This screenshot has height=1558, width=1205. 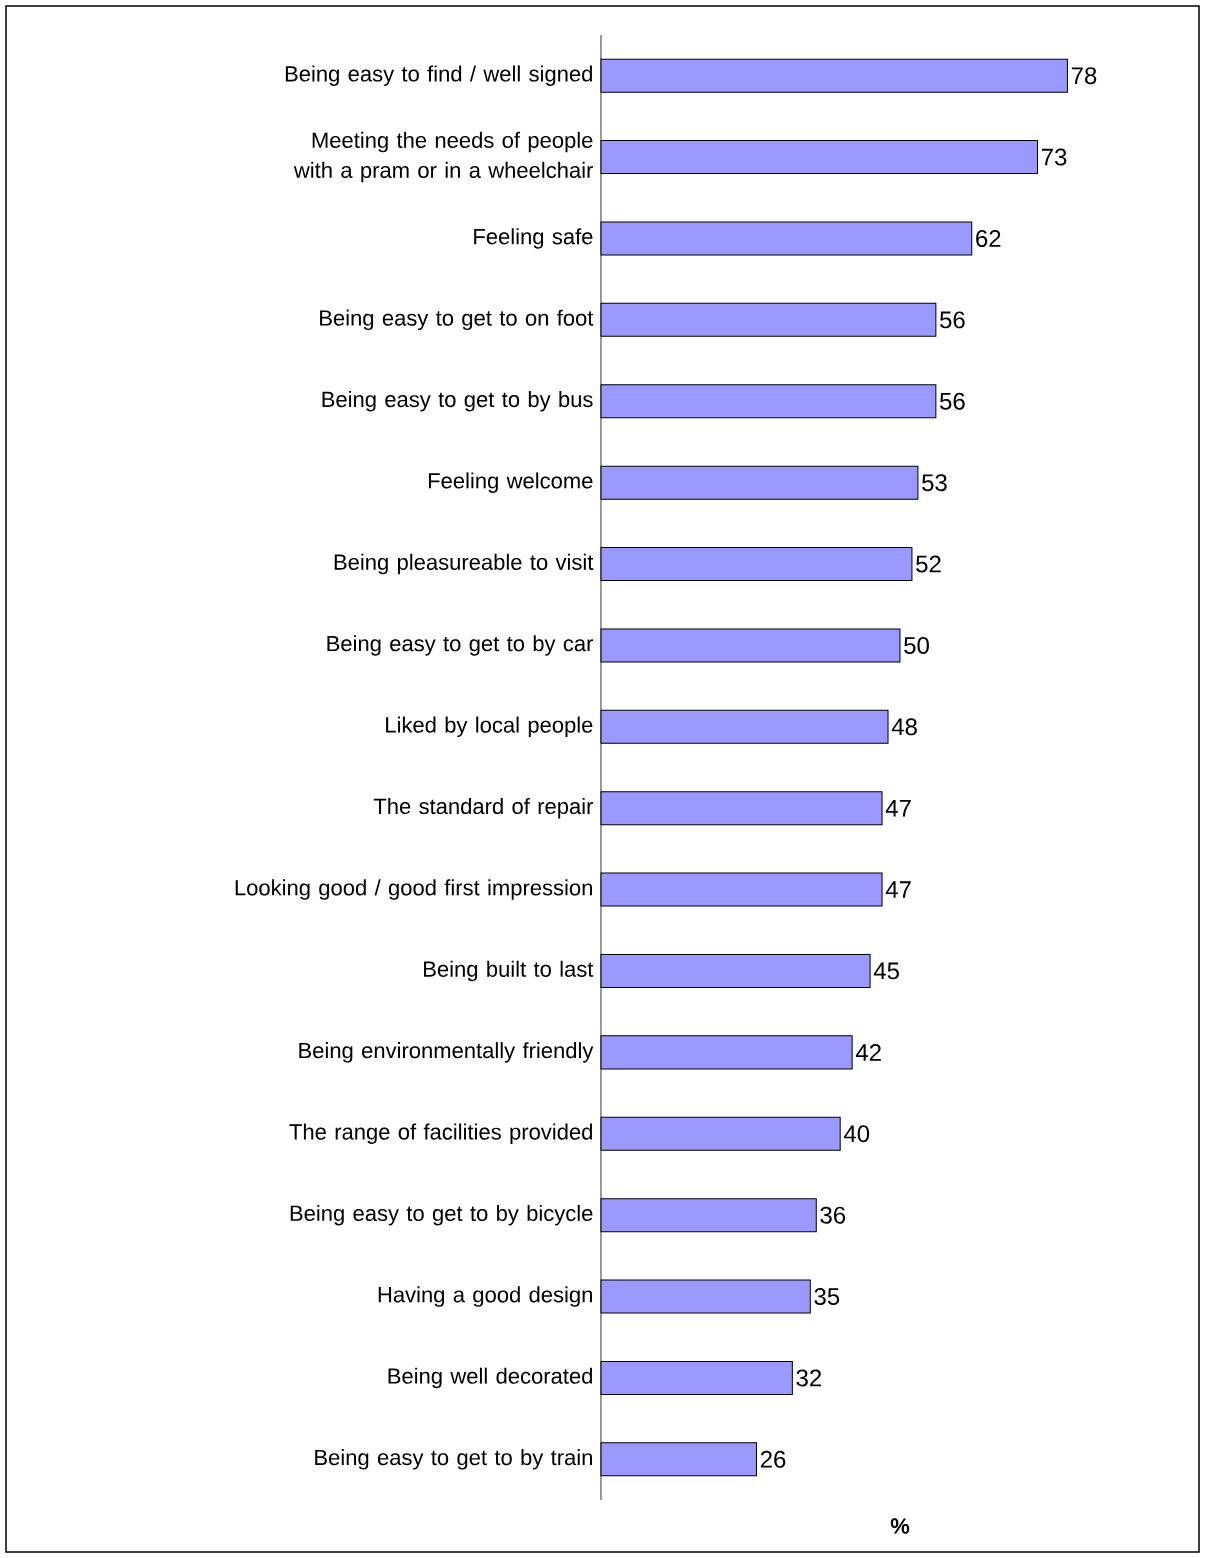 What do you see at coordinates (827, 1297) in the screenshot?
I see `data-label: 35` at bounding box center [827, 1297].